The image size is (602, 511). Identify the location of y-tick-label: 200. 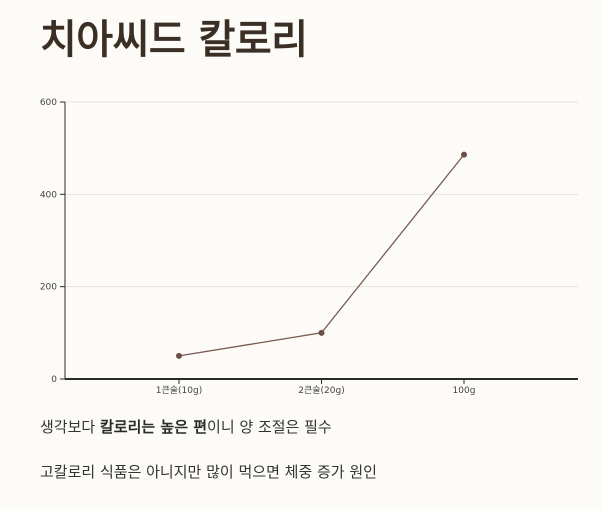
(48, 288).